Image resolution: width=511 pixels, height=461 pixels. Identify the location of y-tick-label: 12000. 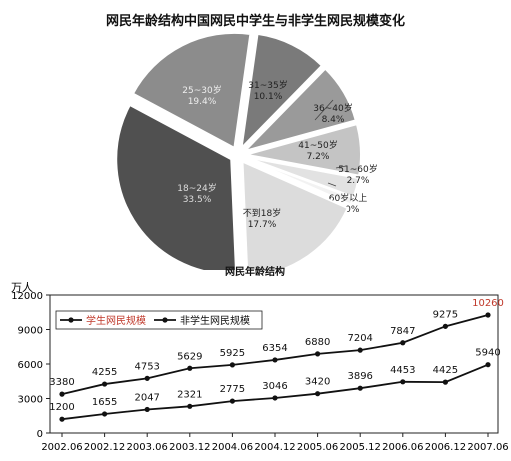
(27, 296).